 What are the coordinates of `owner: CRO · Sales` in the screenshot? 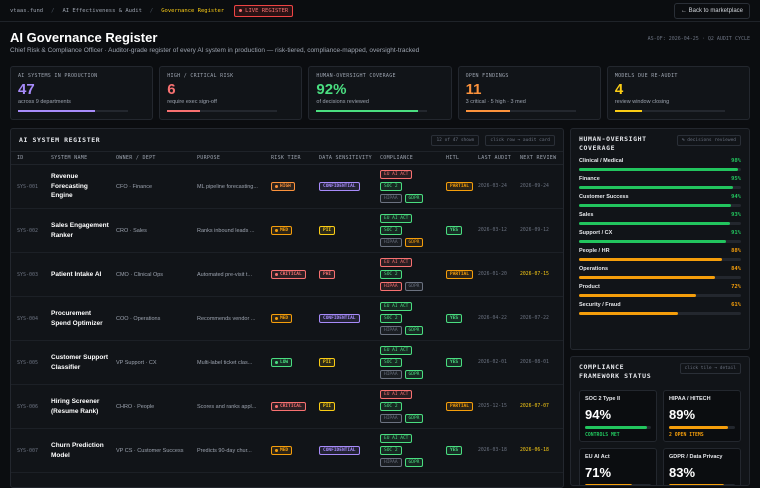 It's located at (131, 230).